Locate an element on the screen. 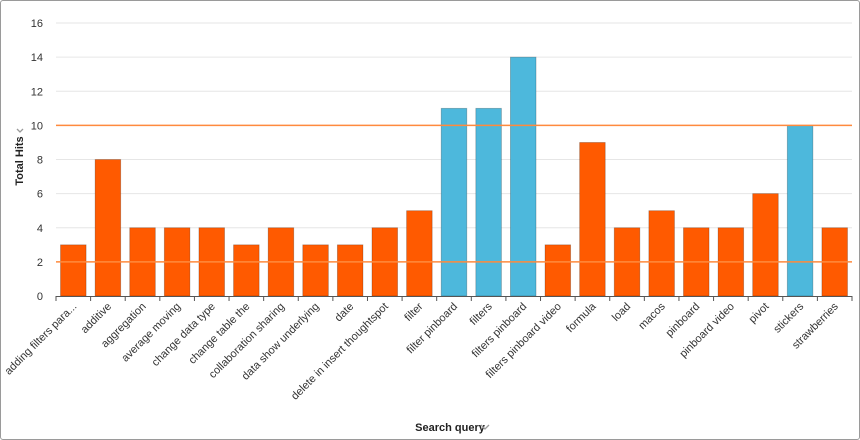 The height and width of the screenshot is (440, 860). x-tick-label: load is located at coordinates (621, 312).